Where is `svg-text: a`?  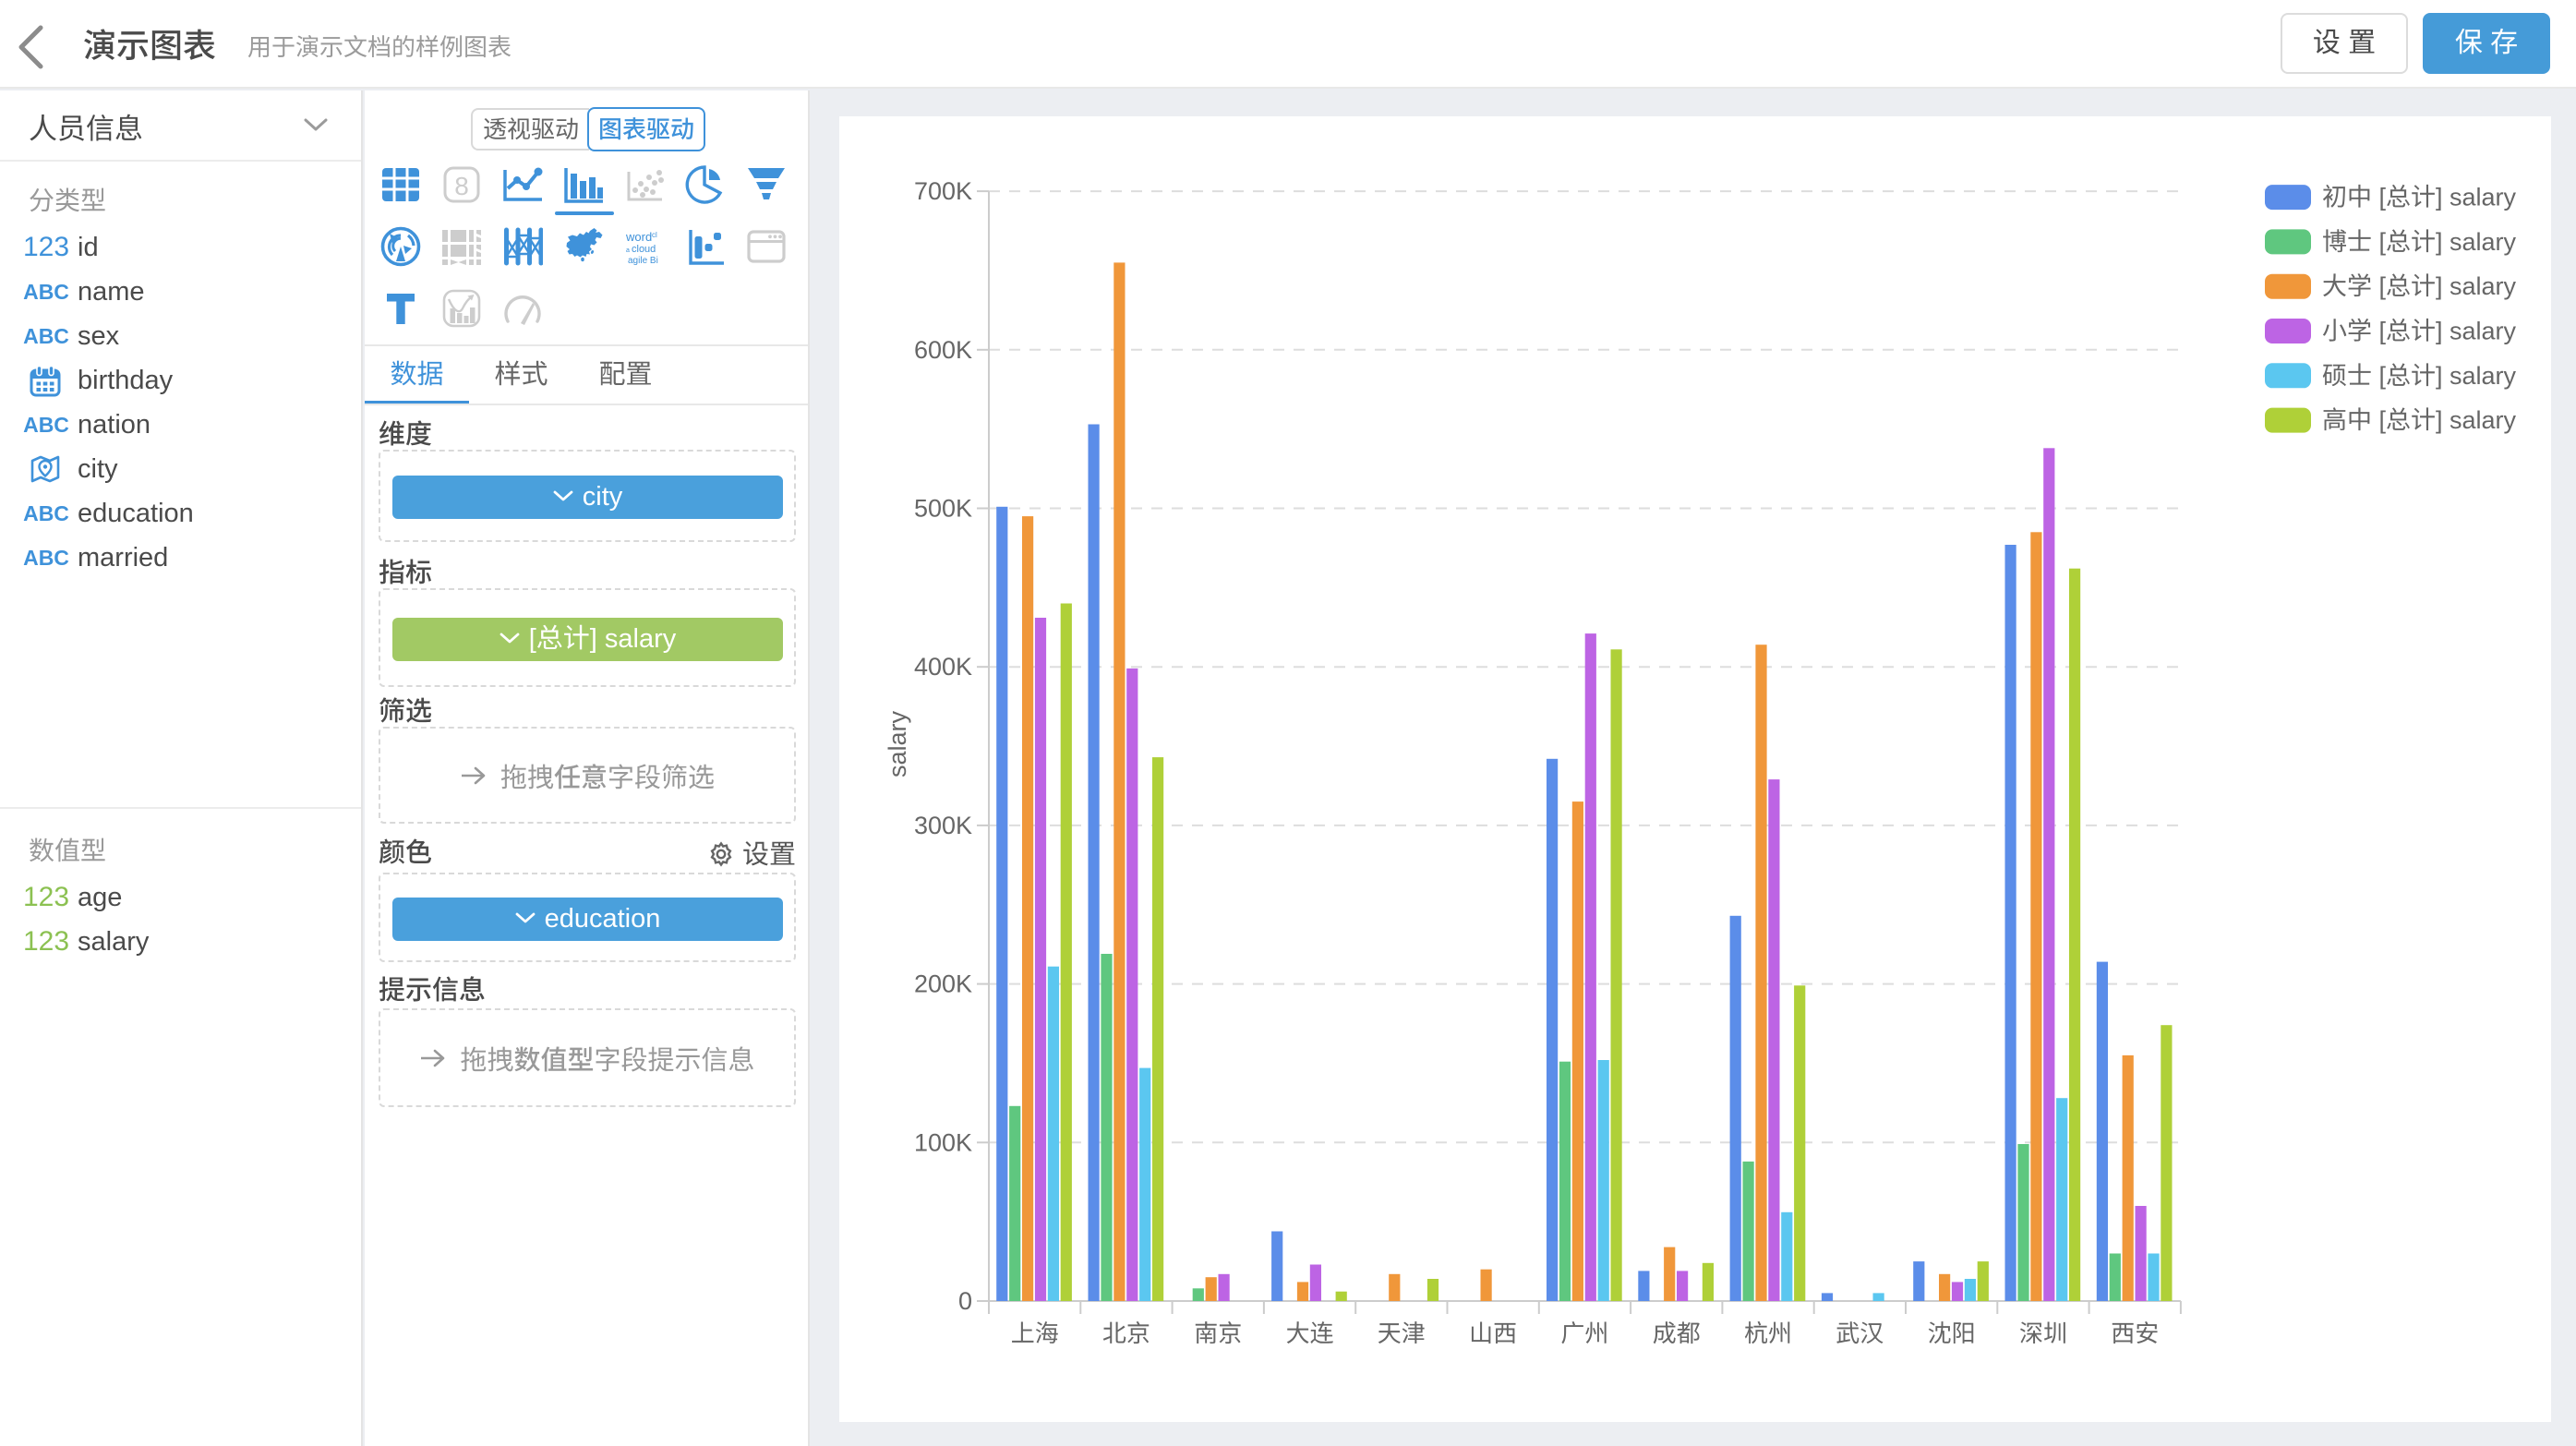
svg-text: a is located at coordinates (628, 250).